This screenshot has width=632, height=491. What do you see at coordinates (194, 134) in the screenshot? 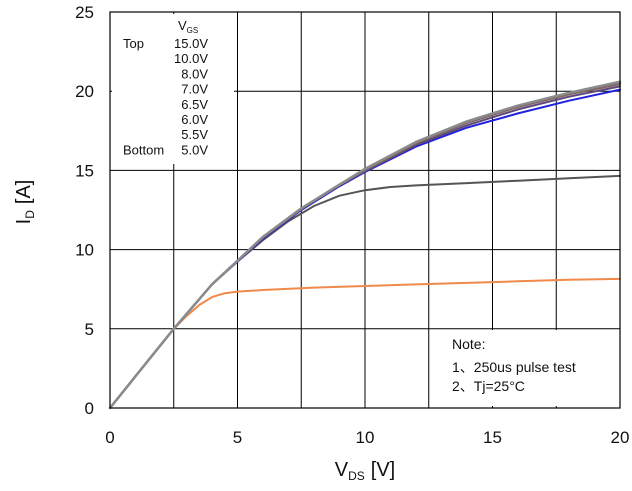
I see `legend-entry-6: 5.5V` at bounding box center [194, 134].